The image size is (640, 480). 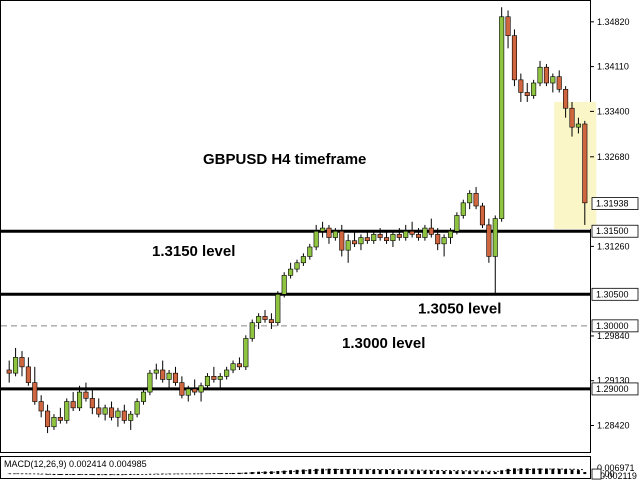 What do you see at coordinates (613, 246) in the screenshot?
I see `price-tick-label: 1.31260` at bounding box center [613, 246].